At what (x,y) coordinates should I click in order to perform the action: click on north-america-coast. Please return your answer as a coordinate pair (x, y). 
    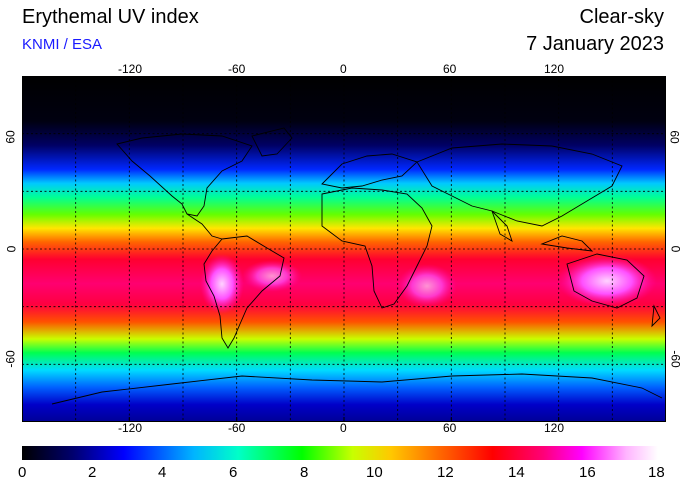
    Looking at the image, I should click on (184, 175).